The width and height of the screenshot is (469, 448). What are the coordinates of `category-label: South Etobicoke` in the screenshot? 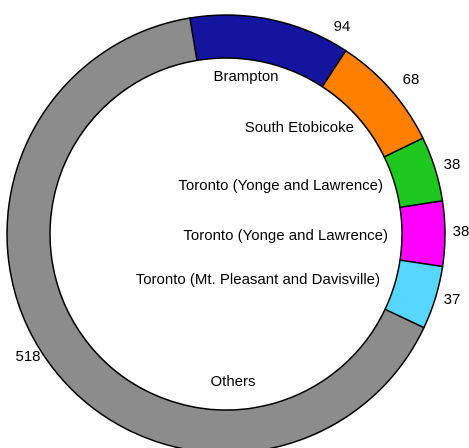 It's located at (299, 127).